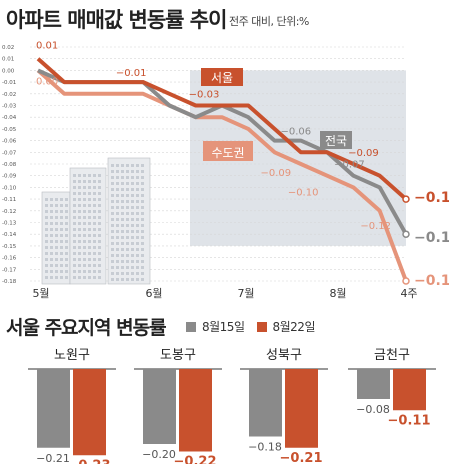  Describe the element at coordinates (9, 224) in the screenshot. I see `y-tick-label: -0.13` at that location.